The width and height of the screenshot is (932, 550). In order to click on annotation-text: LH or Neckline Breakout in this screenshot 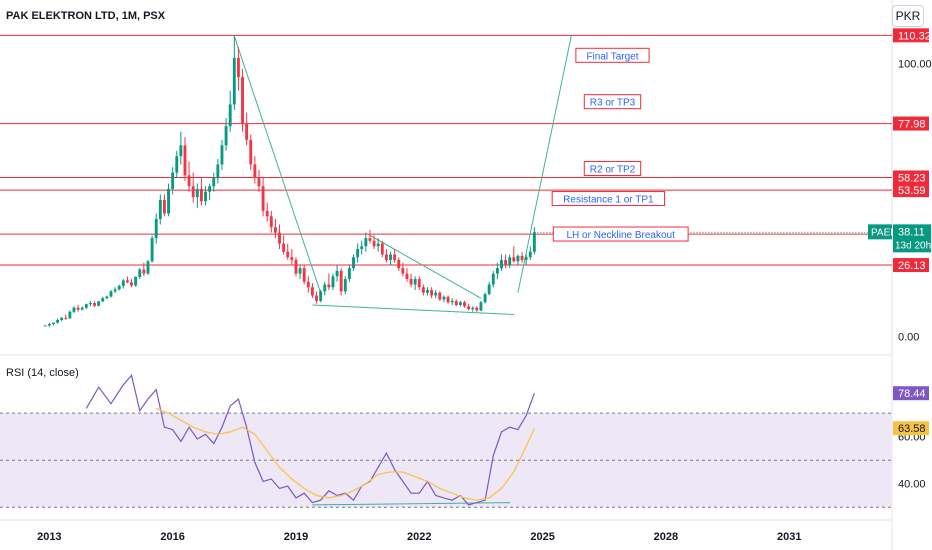, I will do `click(621, 235)`.